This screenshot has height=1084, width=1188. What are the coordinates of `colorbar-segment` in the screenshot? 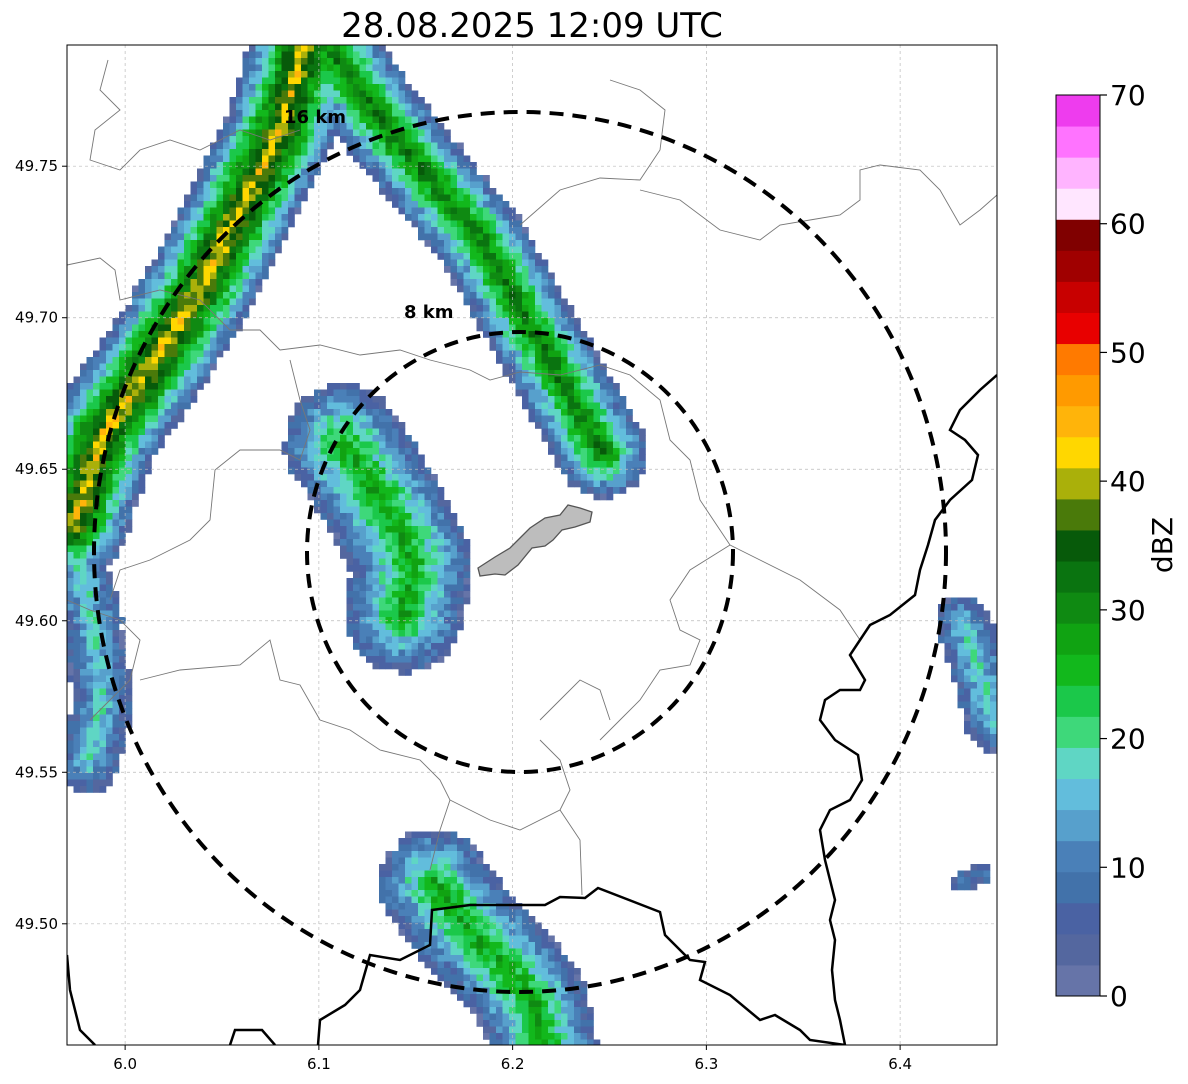 It's located at (1078, 111).